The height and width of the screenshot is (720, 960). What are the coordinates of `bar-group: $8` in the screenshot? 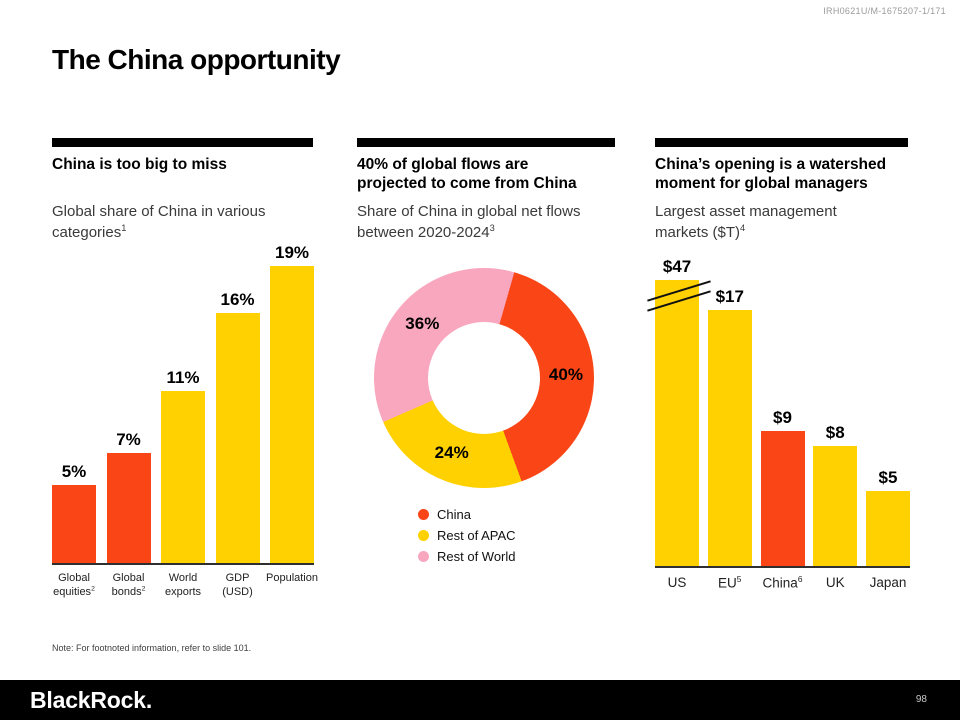 It's located at (835, 494).